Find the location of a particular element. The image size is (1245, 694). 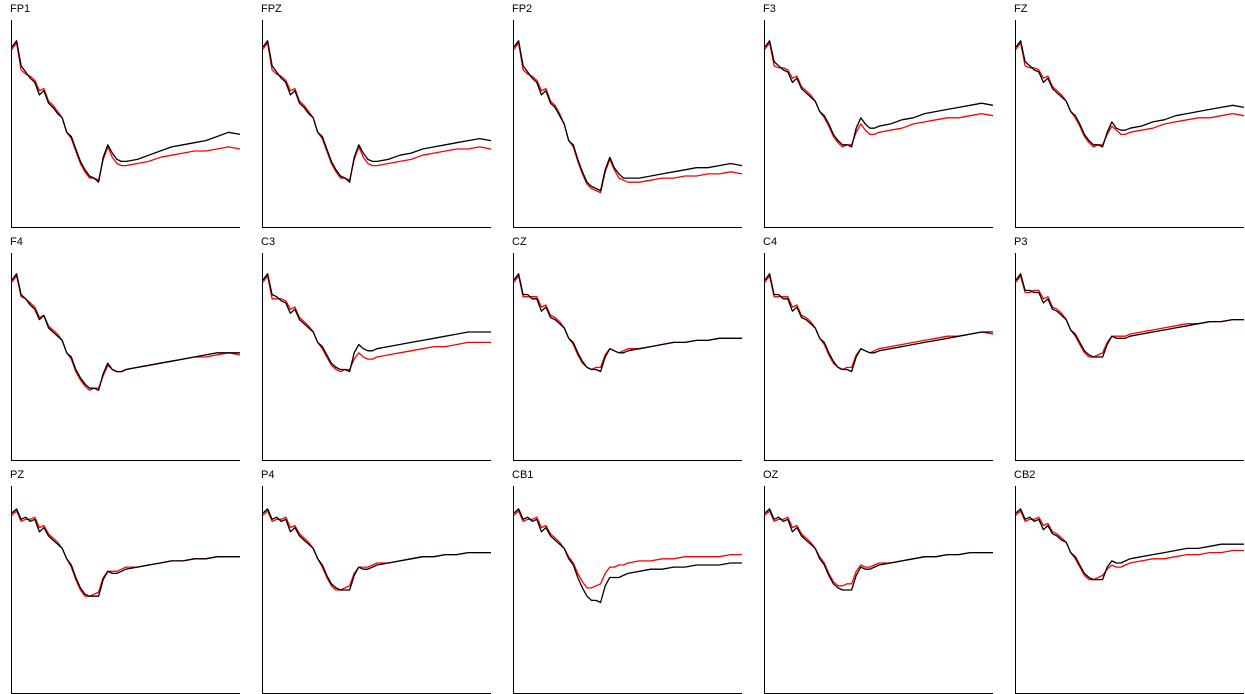

channel-label: FPZ is located at coordinates (271, 9).